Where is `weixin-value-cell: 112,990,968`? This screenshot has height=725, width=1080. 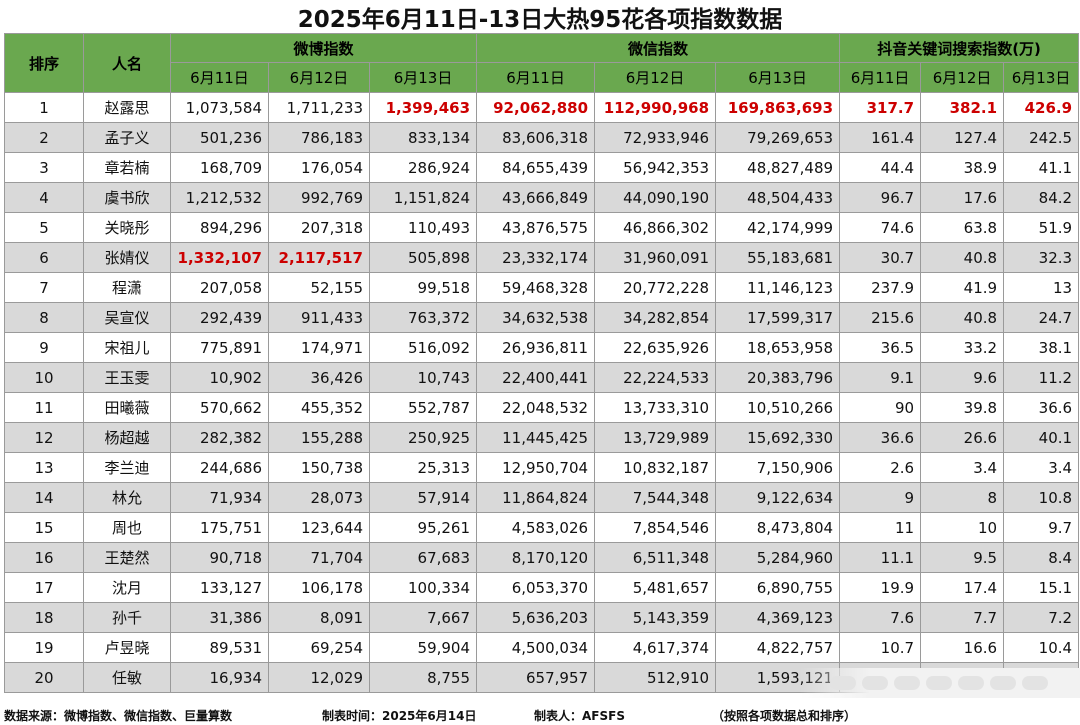 weixin-value-cell: 112,990,968 is located at coordinates (655, 107).